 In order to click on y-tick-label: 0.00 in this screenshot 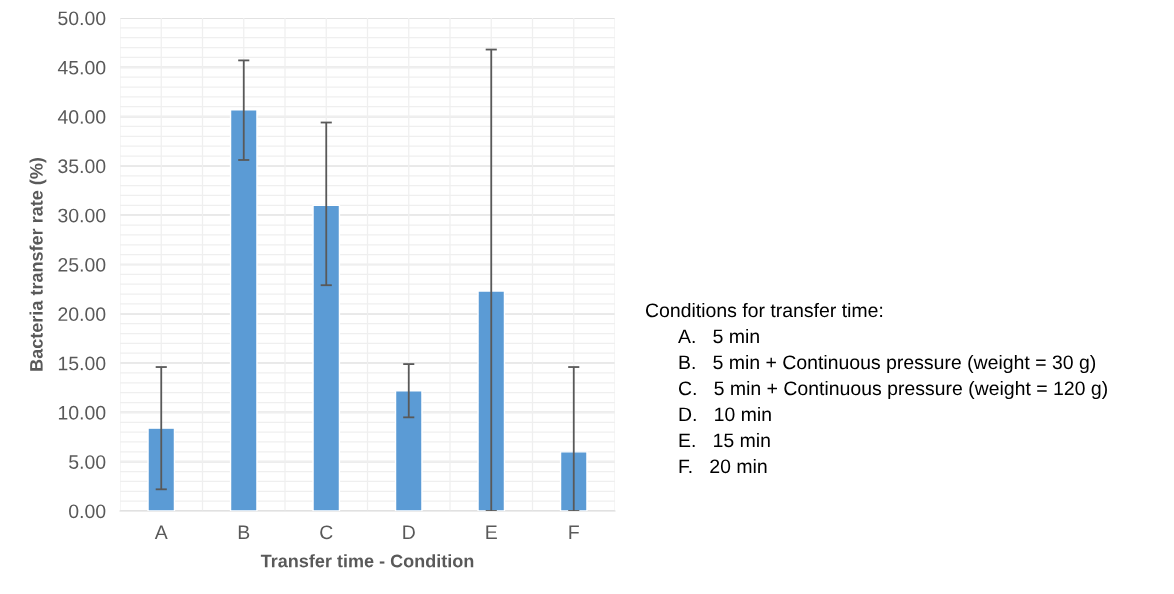, I will do `click(87, 511)`.